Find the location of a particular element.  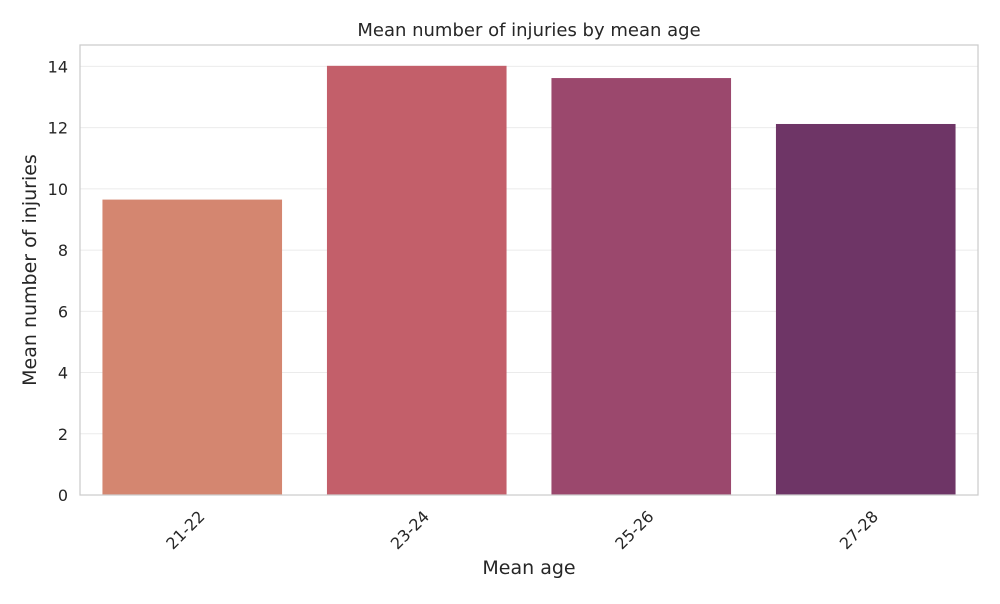

x-tick-label: 25-26 is located at coordinates (634, 530).